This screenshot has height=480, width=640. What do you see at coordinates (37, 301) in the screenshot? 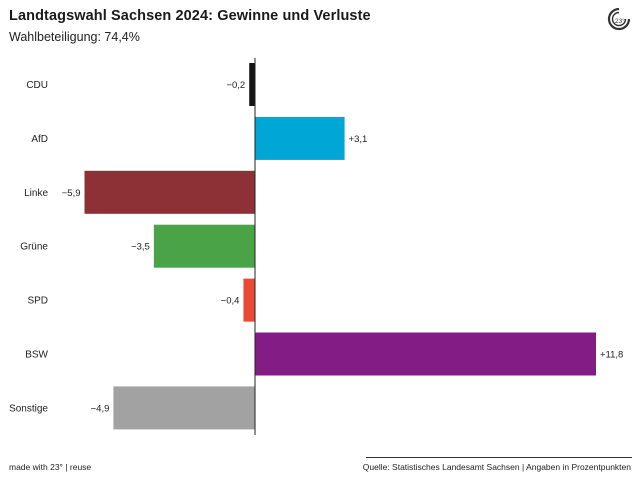
I see `category-label: SPD` at bounding box center [37, 301].